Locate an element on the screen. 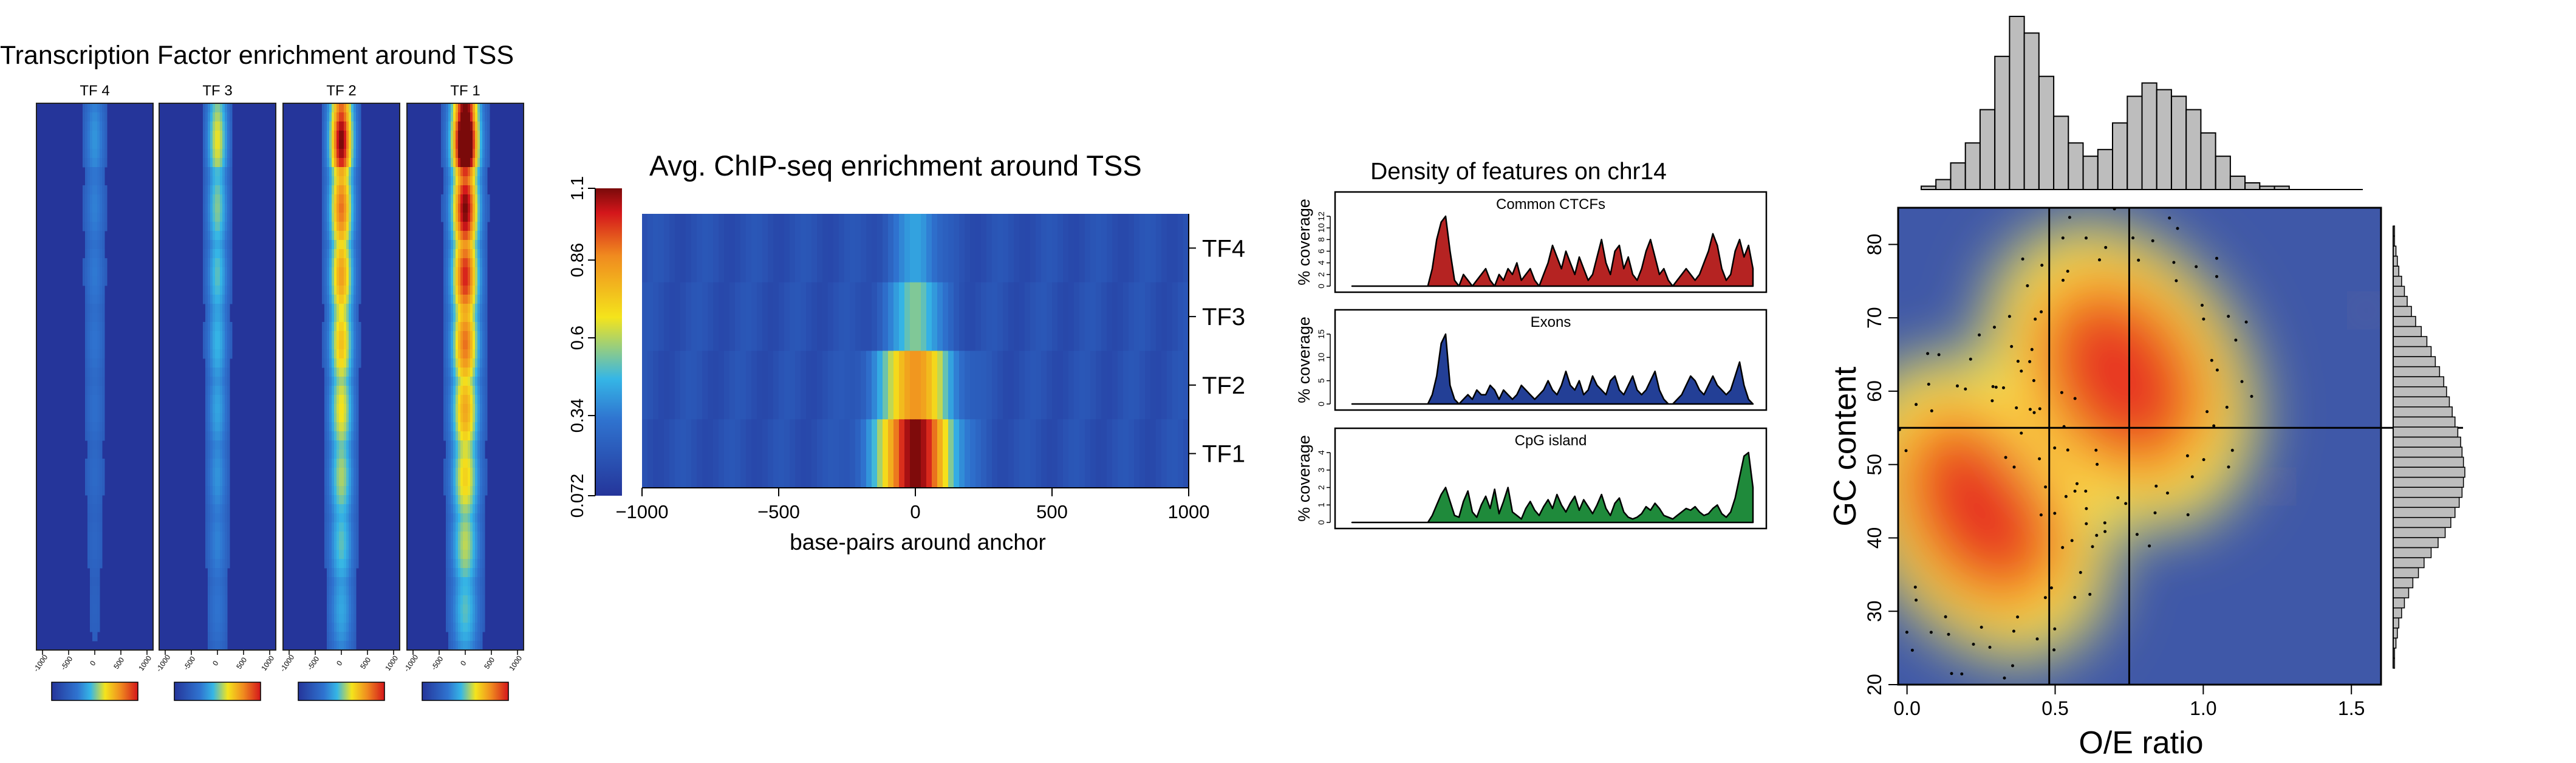 This screenshot has height=763, width=2576. density-y-tick-label: 4 is located at coordinates (1321, 452).